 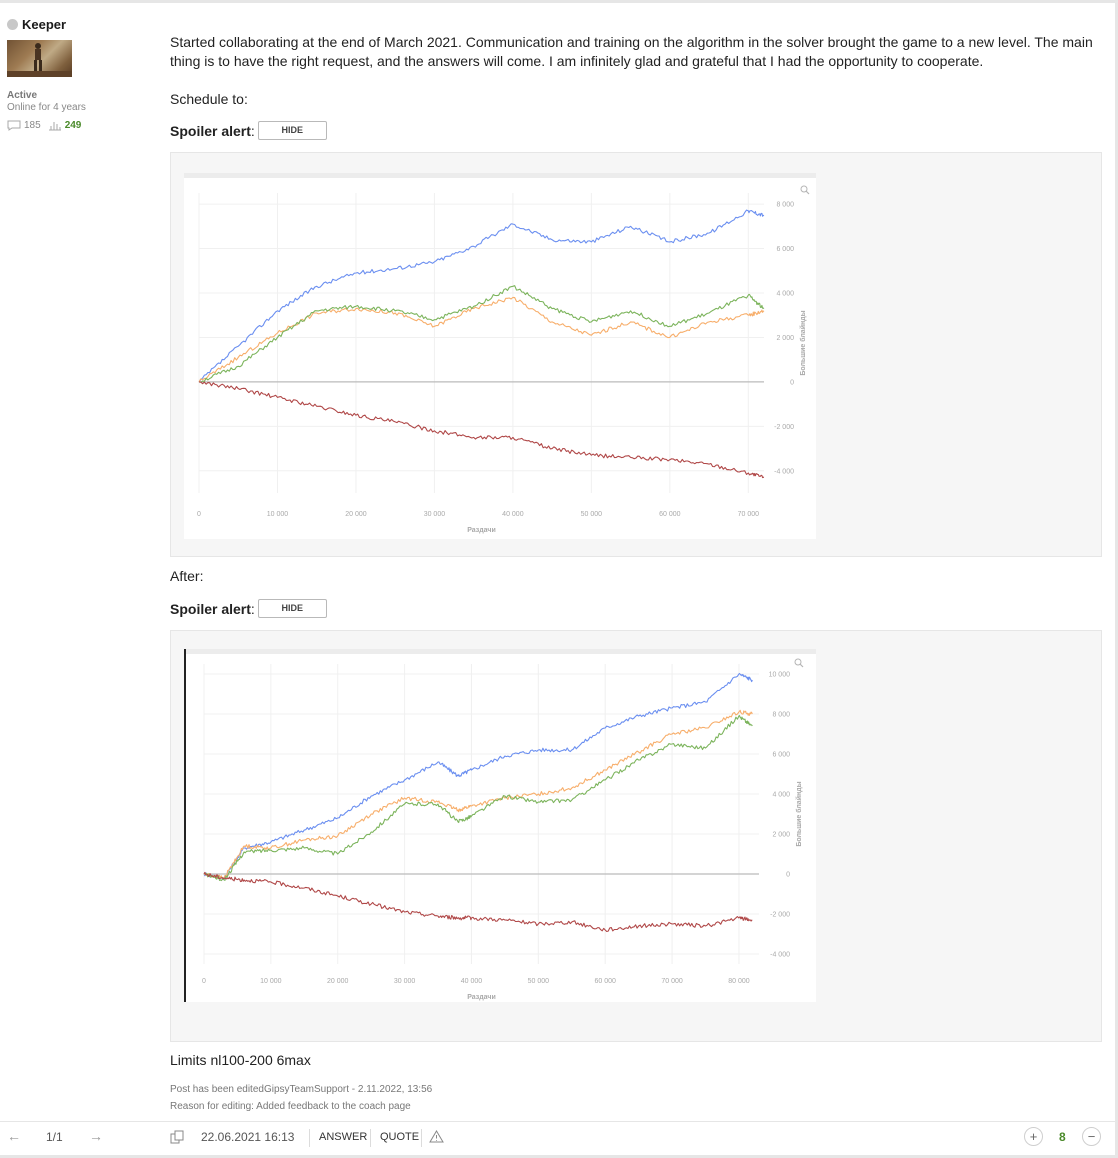 What do you see at coordinates (1116, 579) in the screenshot?
I see `frame-right` at bounding box center [1116, 579].